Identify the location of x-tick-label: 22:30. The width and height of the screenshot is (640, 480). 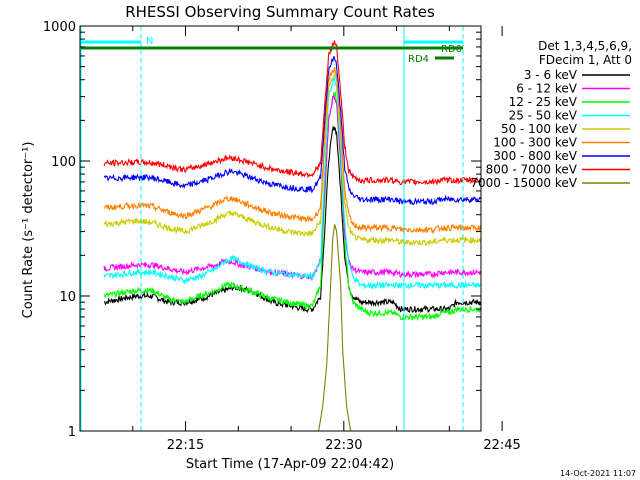
(343, 445).